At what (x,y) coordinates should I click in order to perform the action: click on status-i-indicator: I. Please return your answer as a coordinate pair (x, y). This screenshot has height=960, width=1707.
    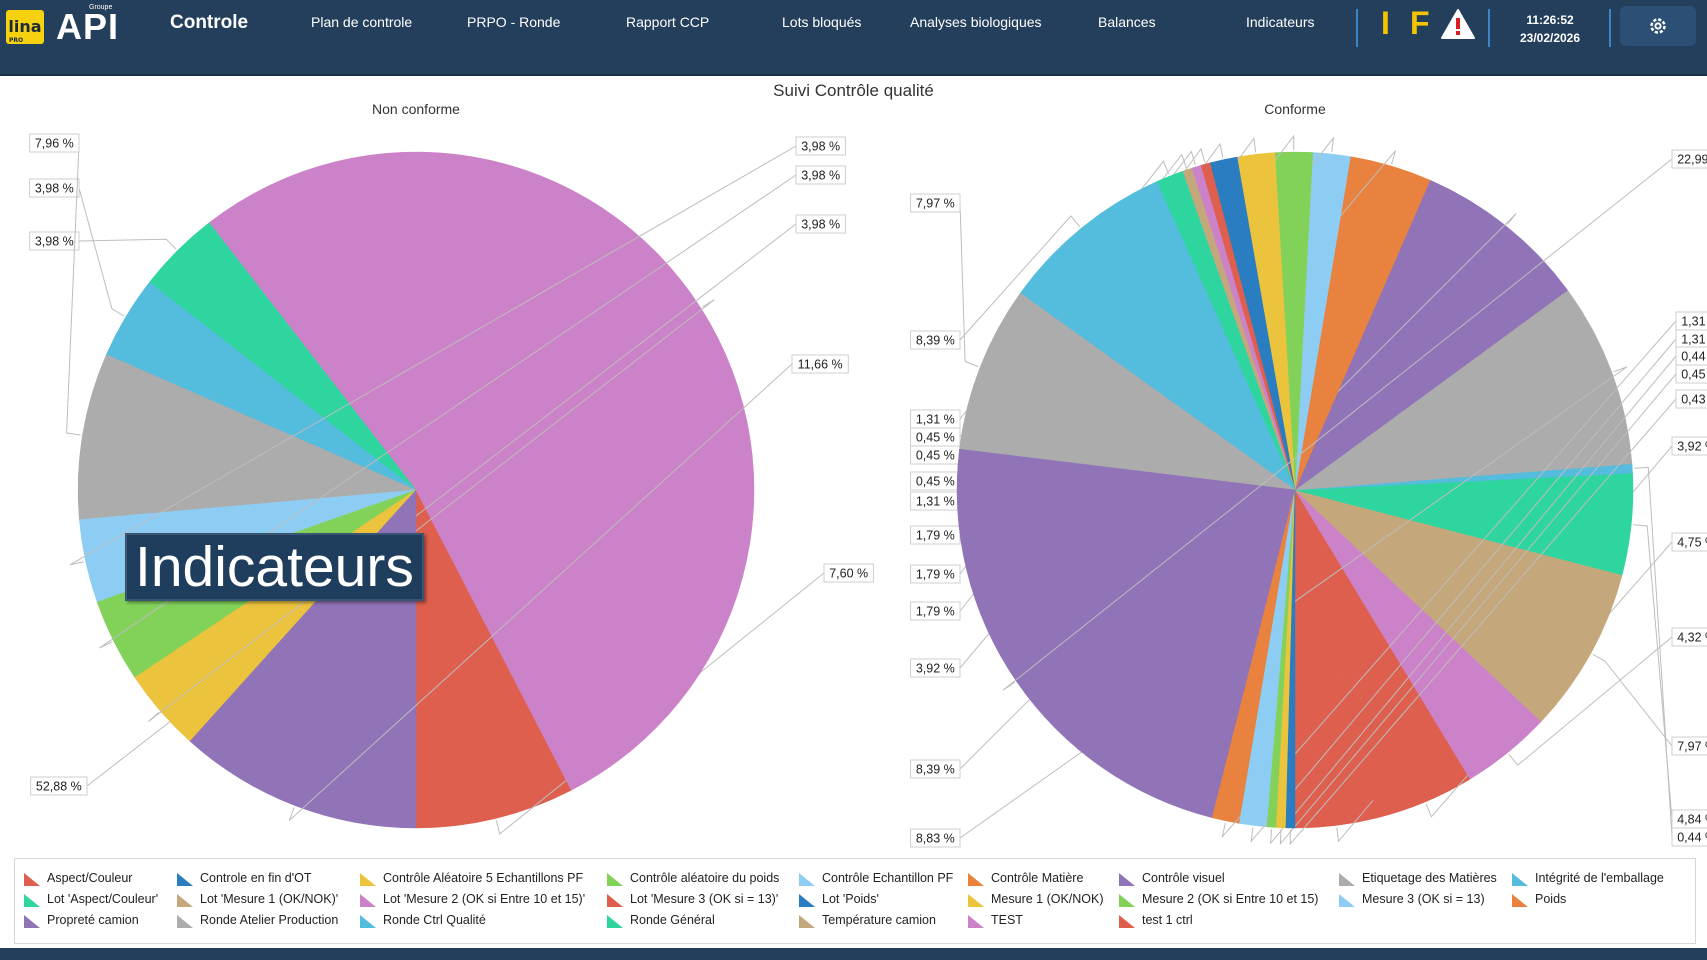
    Looking at the image, I should click on (1385, 23).